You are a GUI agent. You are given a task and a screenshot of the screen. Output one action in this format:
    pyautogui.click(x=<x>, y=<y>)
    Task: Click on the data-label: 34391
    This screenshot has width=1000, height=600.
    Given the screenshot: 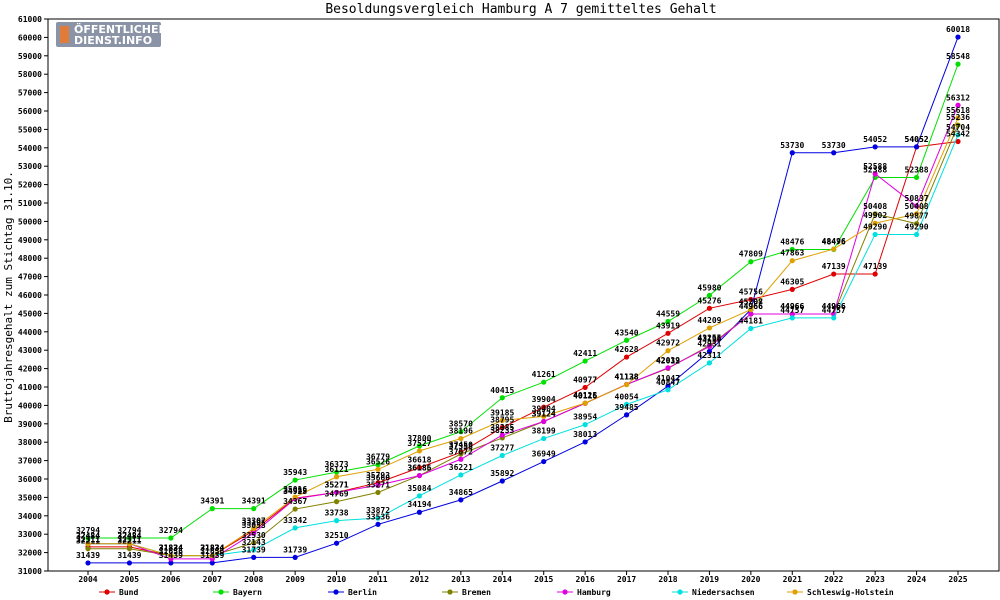 What is the action you would take?
    pyautogui.click(x=212, y=501)
    